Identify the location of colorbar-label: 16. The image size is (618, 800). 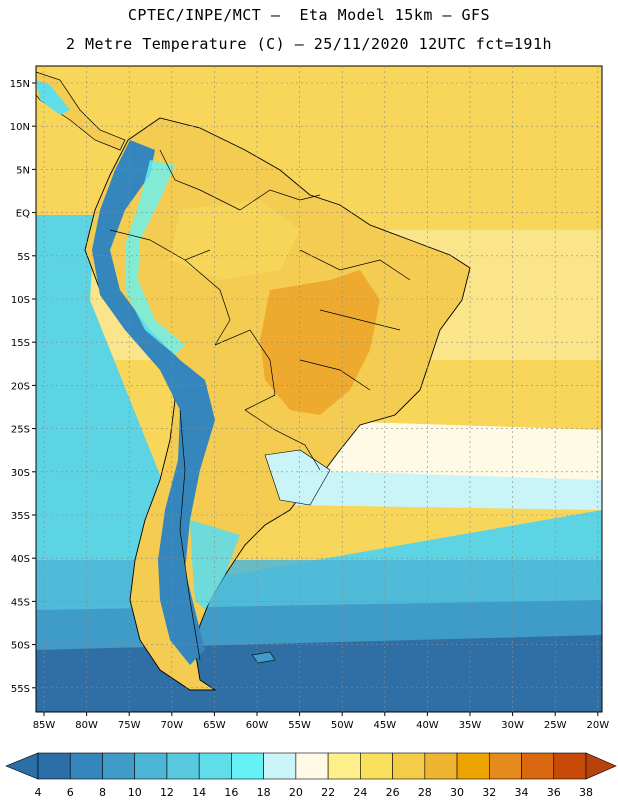
(231, 792).